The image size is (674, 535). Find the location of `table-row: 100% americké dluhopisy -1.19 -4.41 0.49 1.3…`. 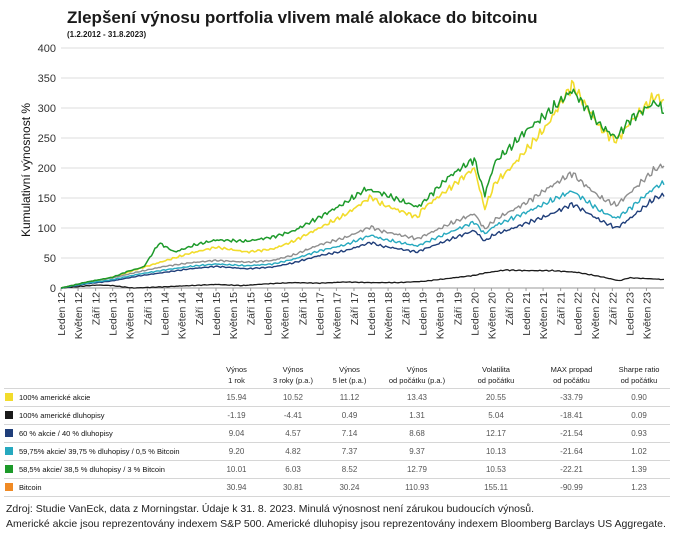

table-row: 100% americké dluhopisy -1.19 -4.41 0.49 1.3… is located at coordinates (337, 415).